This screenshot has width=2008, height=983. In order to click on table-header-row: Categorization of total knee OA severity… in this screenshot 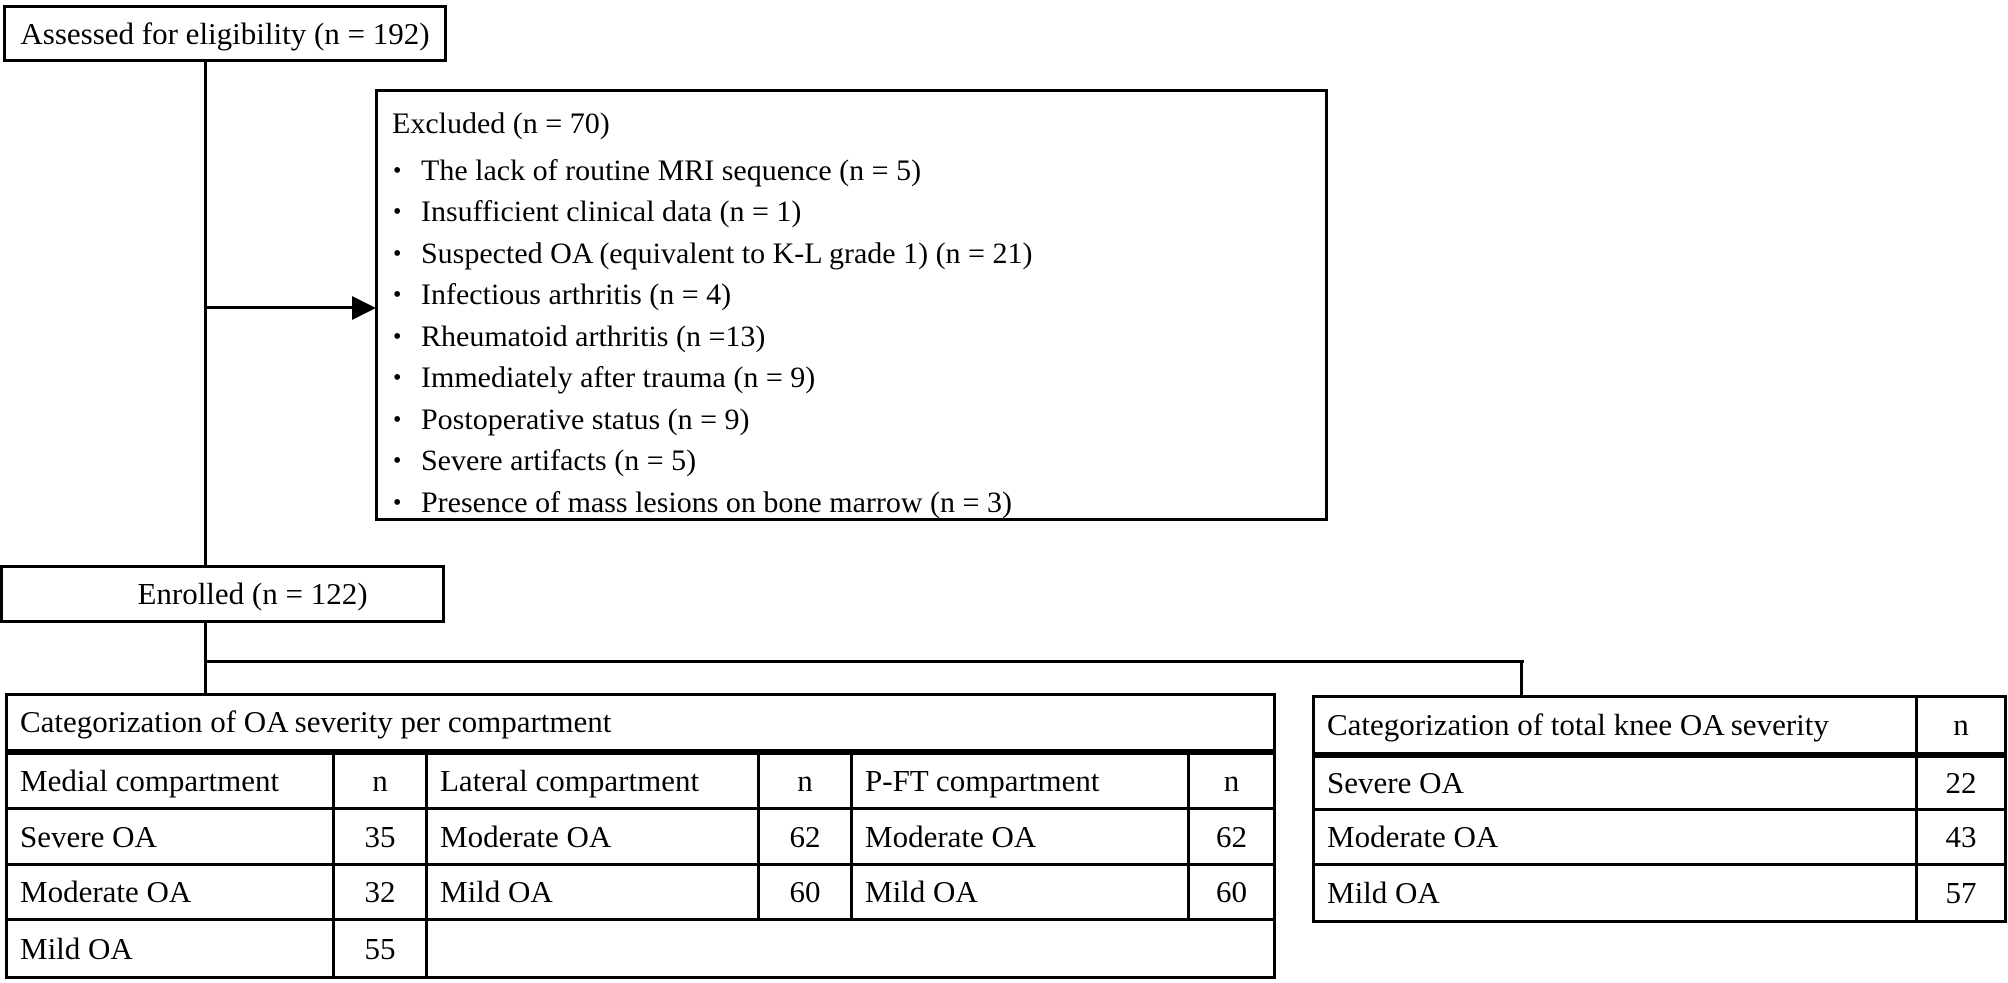, I will do `click(1659, 726)`.